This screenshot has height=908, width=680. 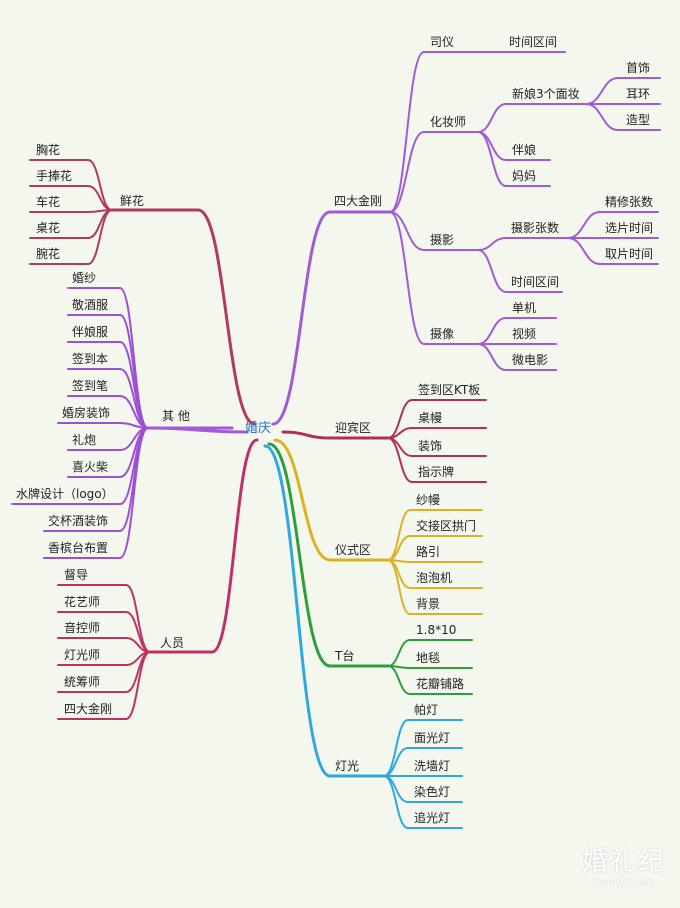 What do you see at coordinates (353, 550) in the screenshot?
I see `ceremony-label: 仪式区` at bounding box center [353, 550].